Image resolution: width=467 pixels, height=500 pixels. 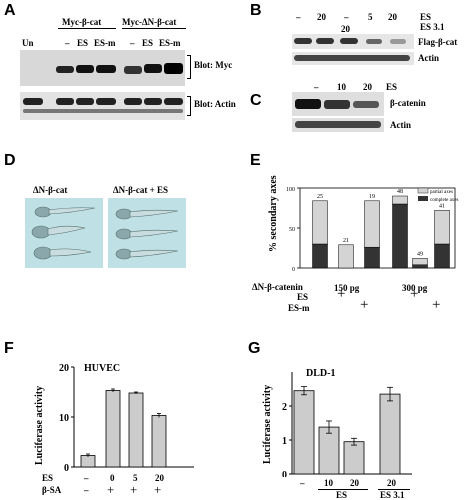 I want to click on e-plus-es-300: +, so click(x=414, y=294).